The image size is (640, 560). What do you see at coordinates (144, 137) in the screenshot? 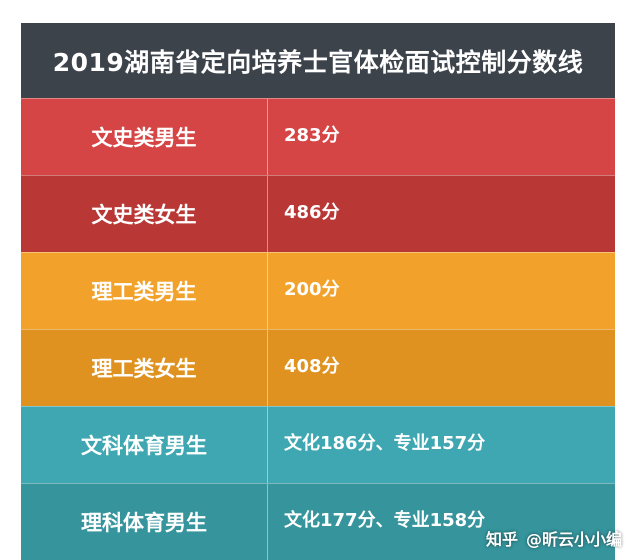
I see `row-label: 文史类男生` at bounding box center [144, 137].